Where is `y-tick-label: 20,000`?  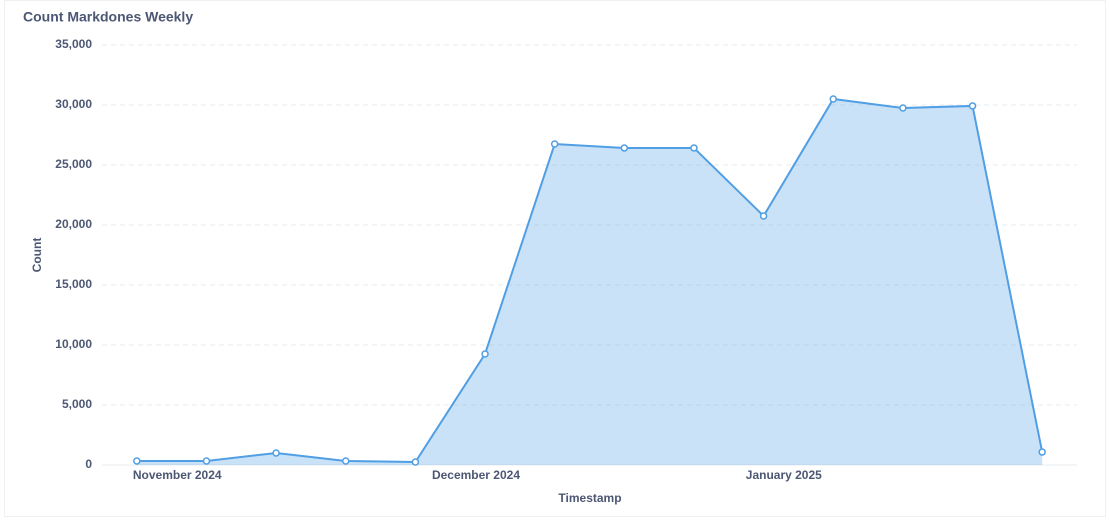 y-tick-label: 20,000 is located at coordinates (73, 224).